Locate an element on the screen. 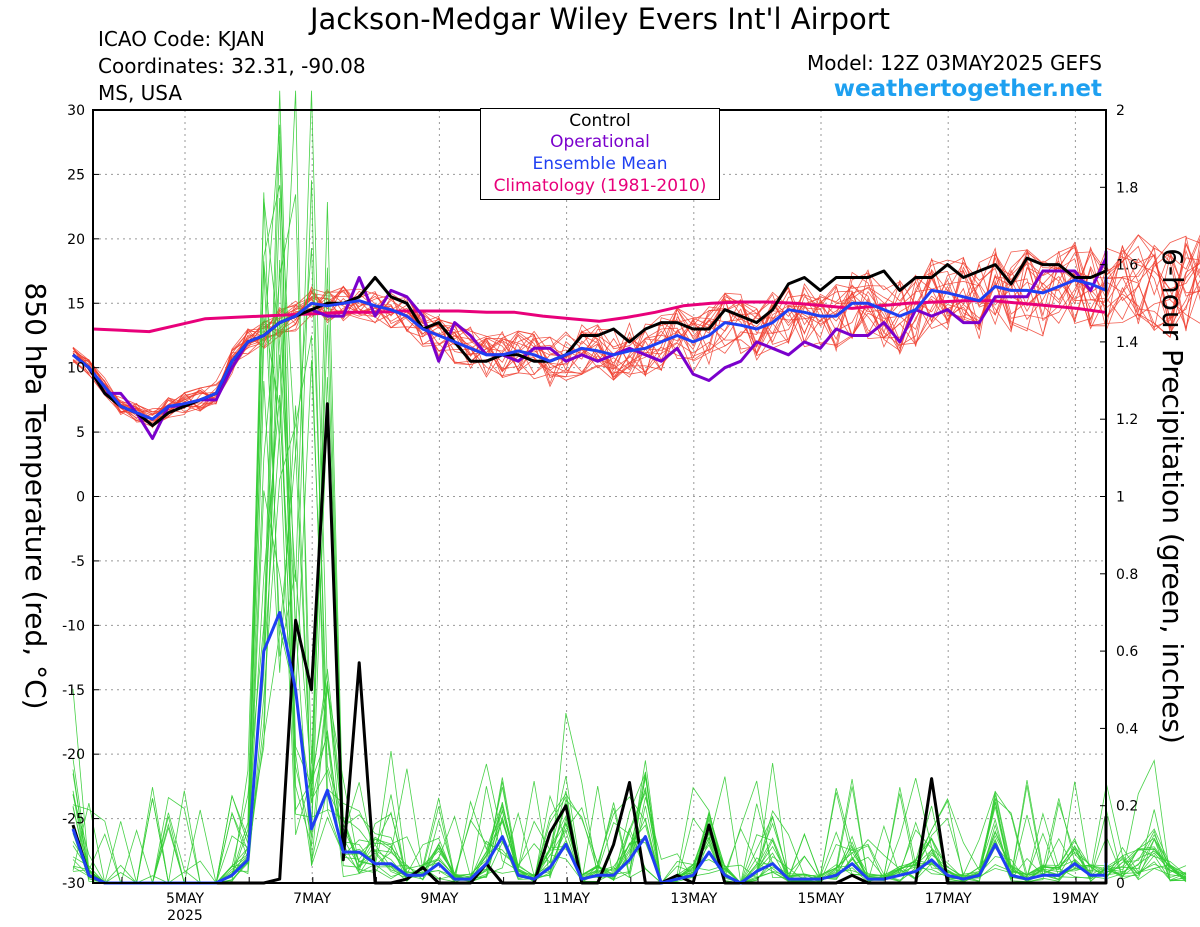 The height and width of the screenshot is (927, 1200). x-tick-label: 13MAY is located at coordinates (693, 899).